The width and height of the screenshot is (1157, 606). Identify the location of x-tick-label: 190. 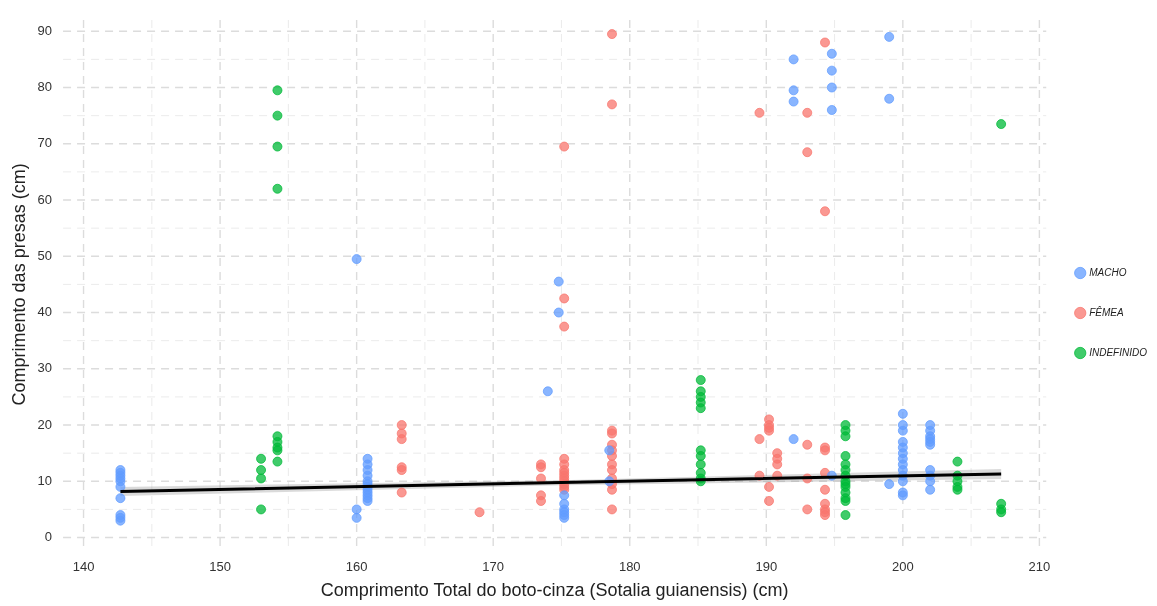
(766, 567).